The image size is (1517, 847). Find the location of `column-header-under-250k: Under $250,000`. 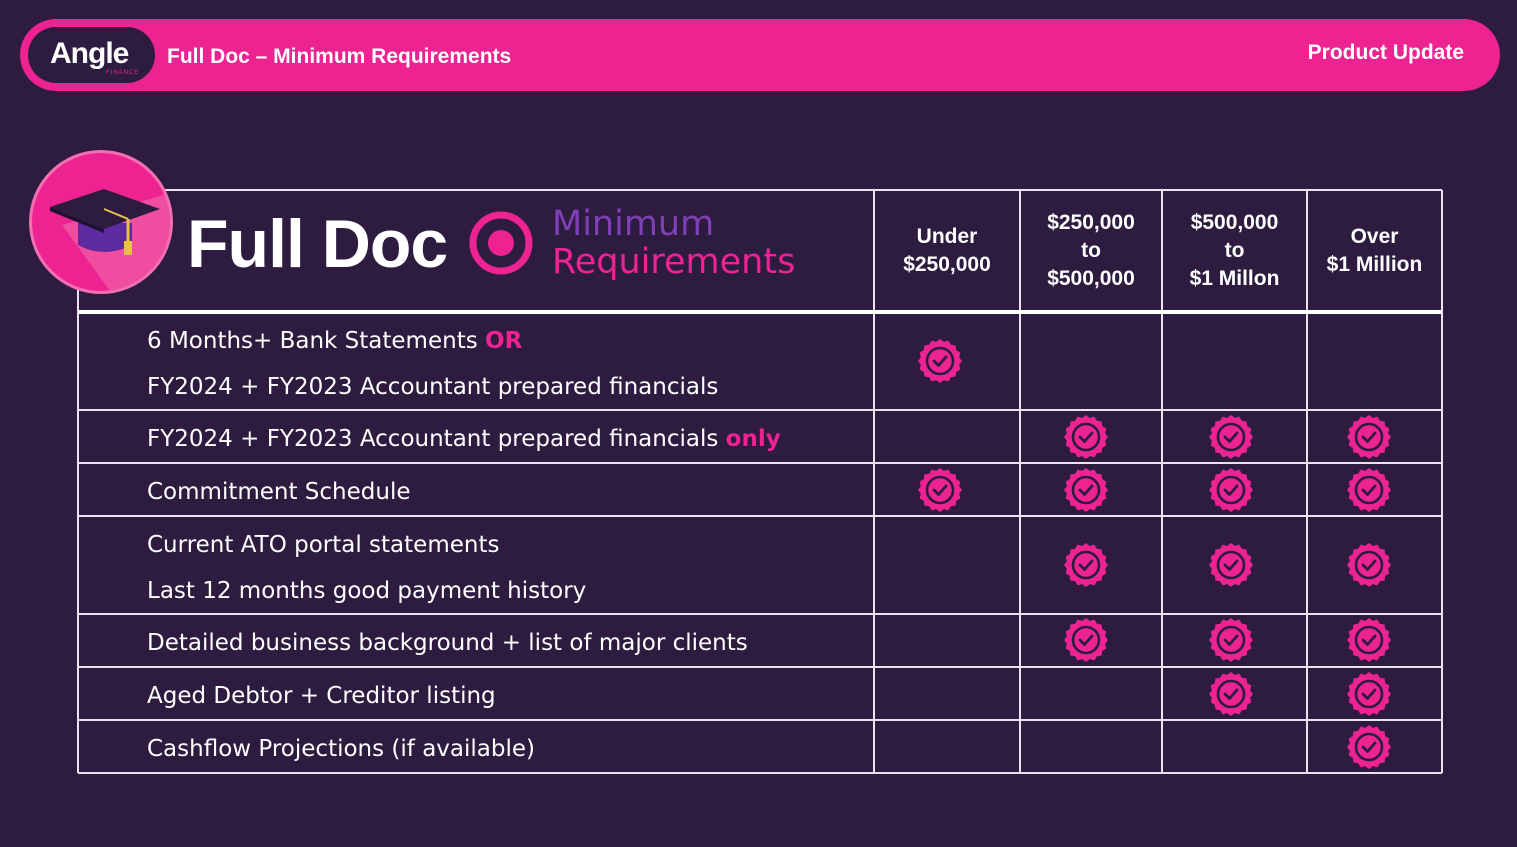

column-header-under-250k: Under $250,000 is located at coordinates (947, 251).